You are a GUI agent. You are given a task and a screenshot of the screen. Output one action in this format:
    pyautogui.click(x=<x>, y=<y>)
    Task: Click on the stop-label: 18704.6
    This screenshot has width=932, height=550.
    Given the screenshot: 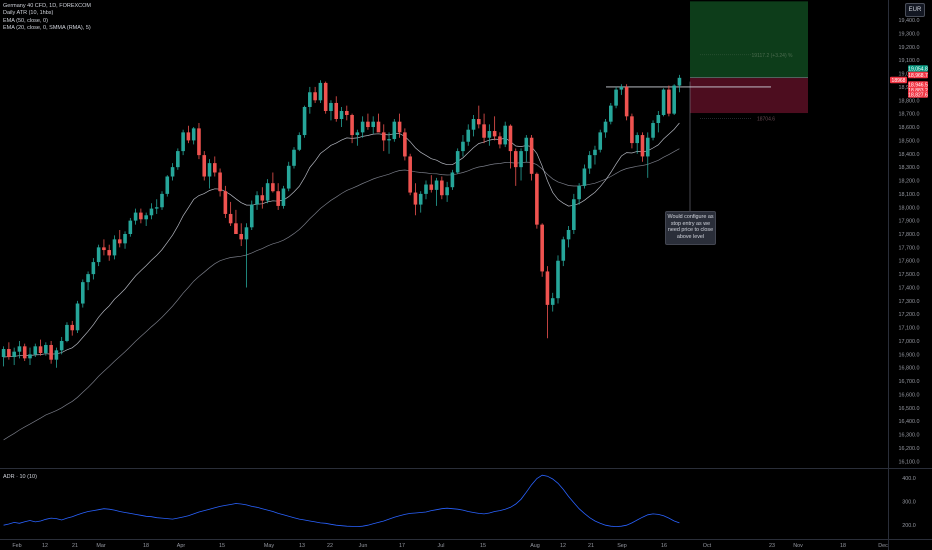 What is the action you would take?
    pyautogui.click(x=766, y=119)
    